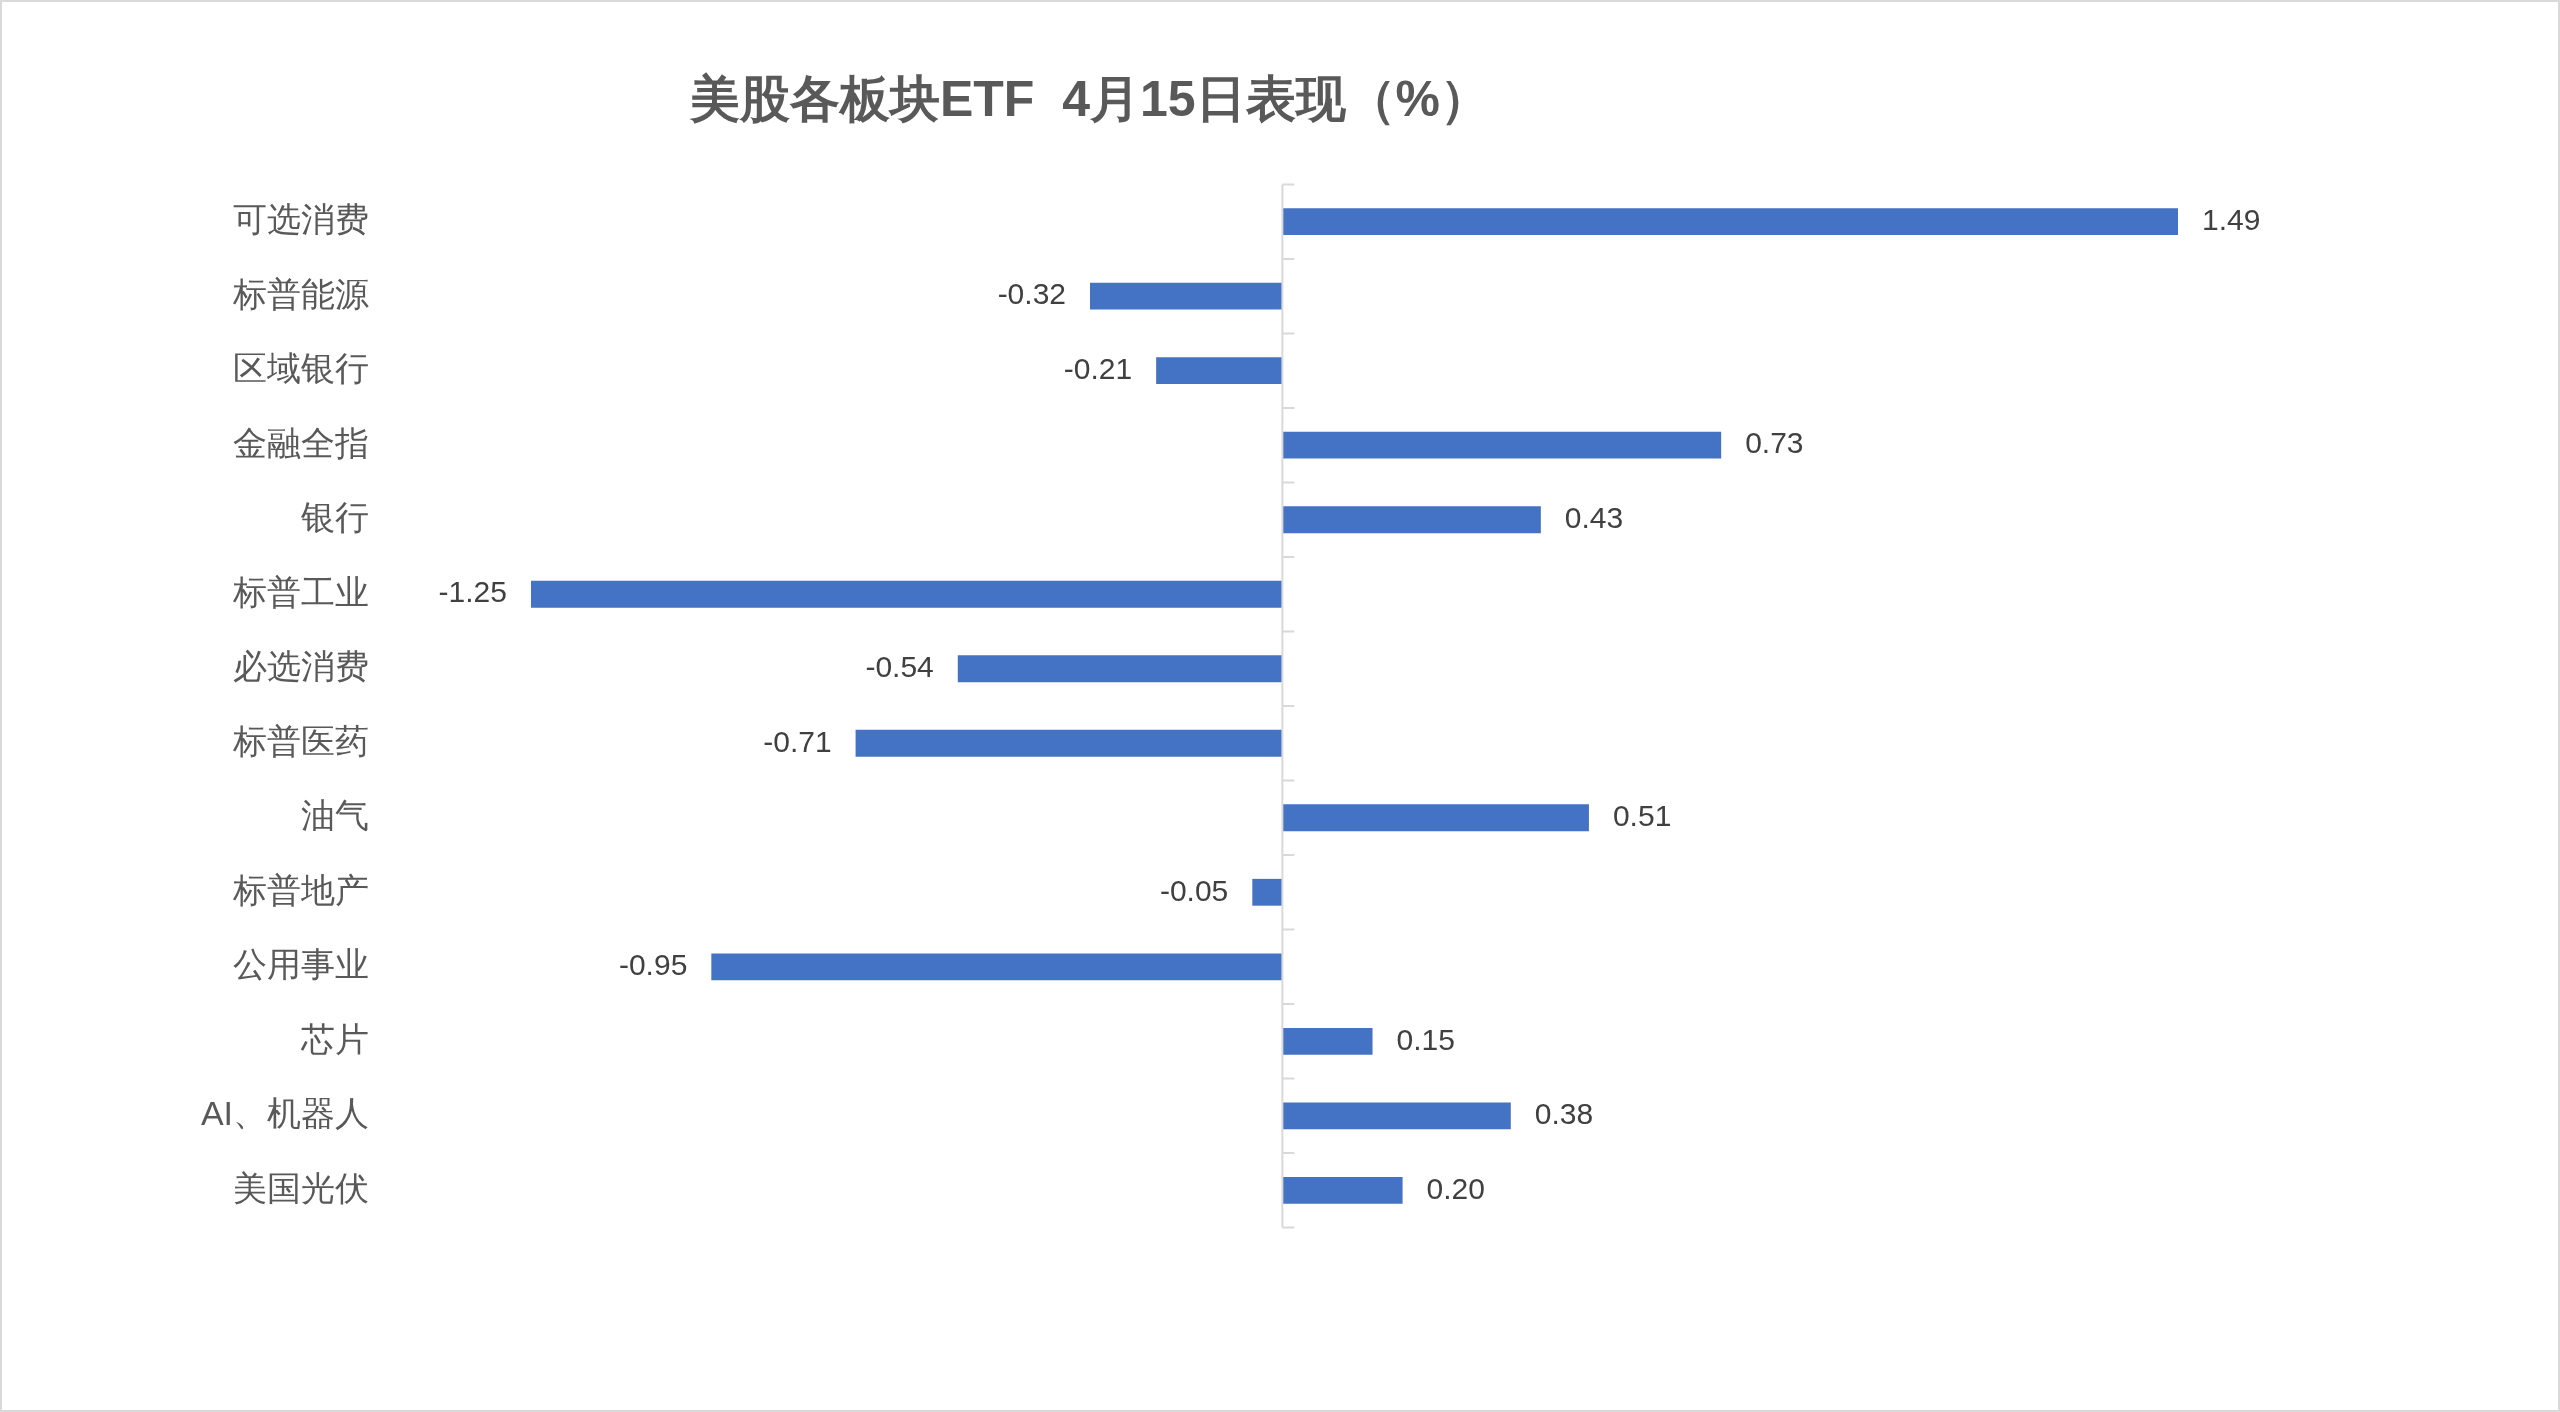 The image size is (2560, 1412). I want to click on y-tick-label: 金融全指, so click(301, 442).